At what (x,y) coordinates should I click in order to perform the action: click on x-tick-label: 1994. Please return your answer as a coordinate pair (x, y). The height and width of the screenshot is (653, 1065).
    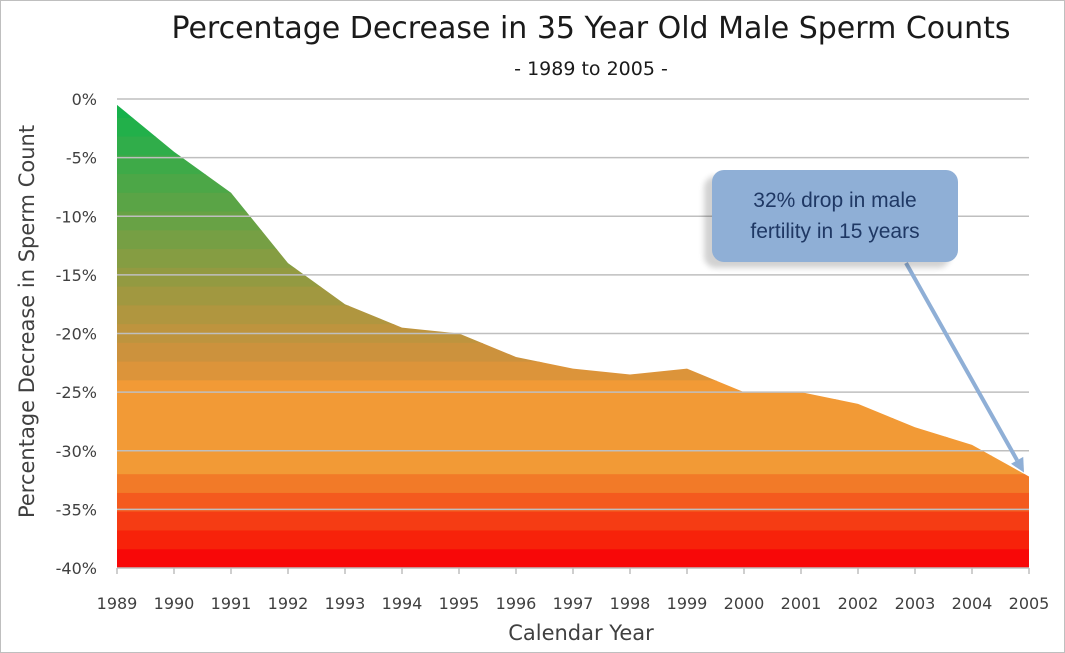
    Looking at the image, I should click on (402, 603).